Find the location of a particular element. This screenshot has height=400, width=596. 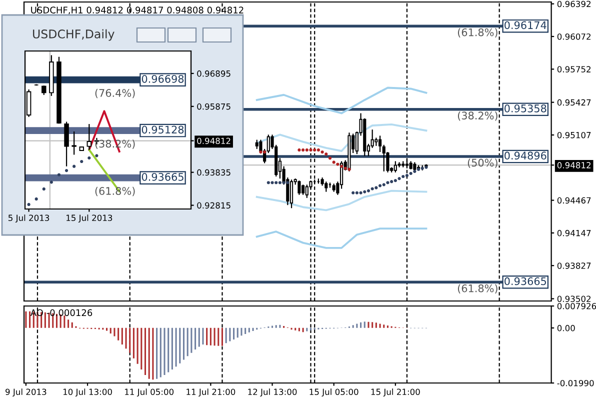

y-tick-label: 0.94147 is located at coordinates (574, 233).